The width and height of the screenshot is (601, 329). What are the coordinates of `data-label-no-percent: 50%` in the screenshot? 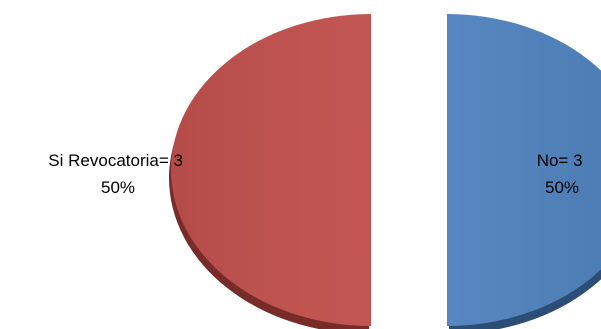 It's located at (562, 187).